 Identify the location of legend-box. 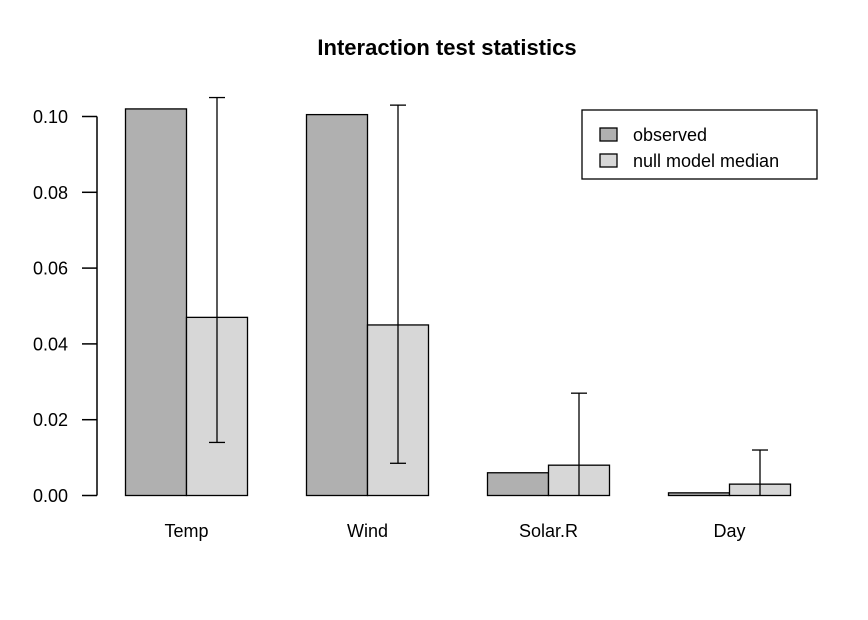
(699, 144).